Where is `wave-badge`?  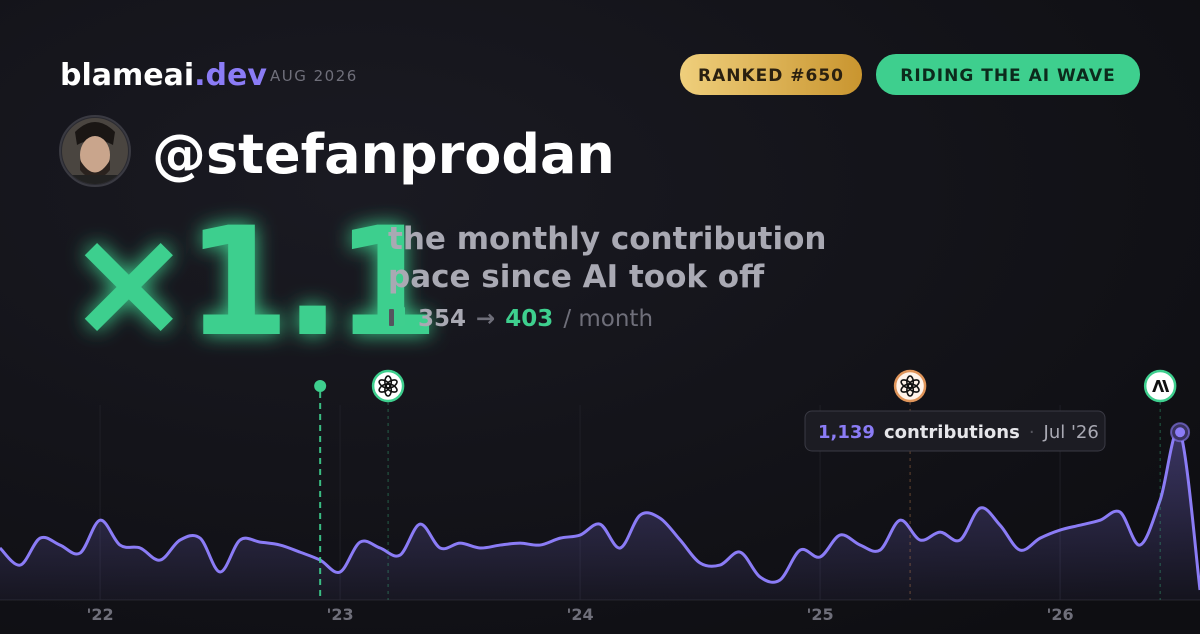 wave-badge is located at coordinates (1008, 74).